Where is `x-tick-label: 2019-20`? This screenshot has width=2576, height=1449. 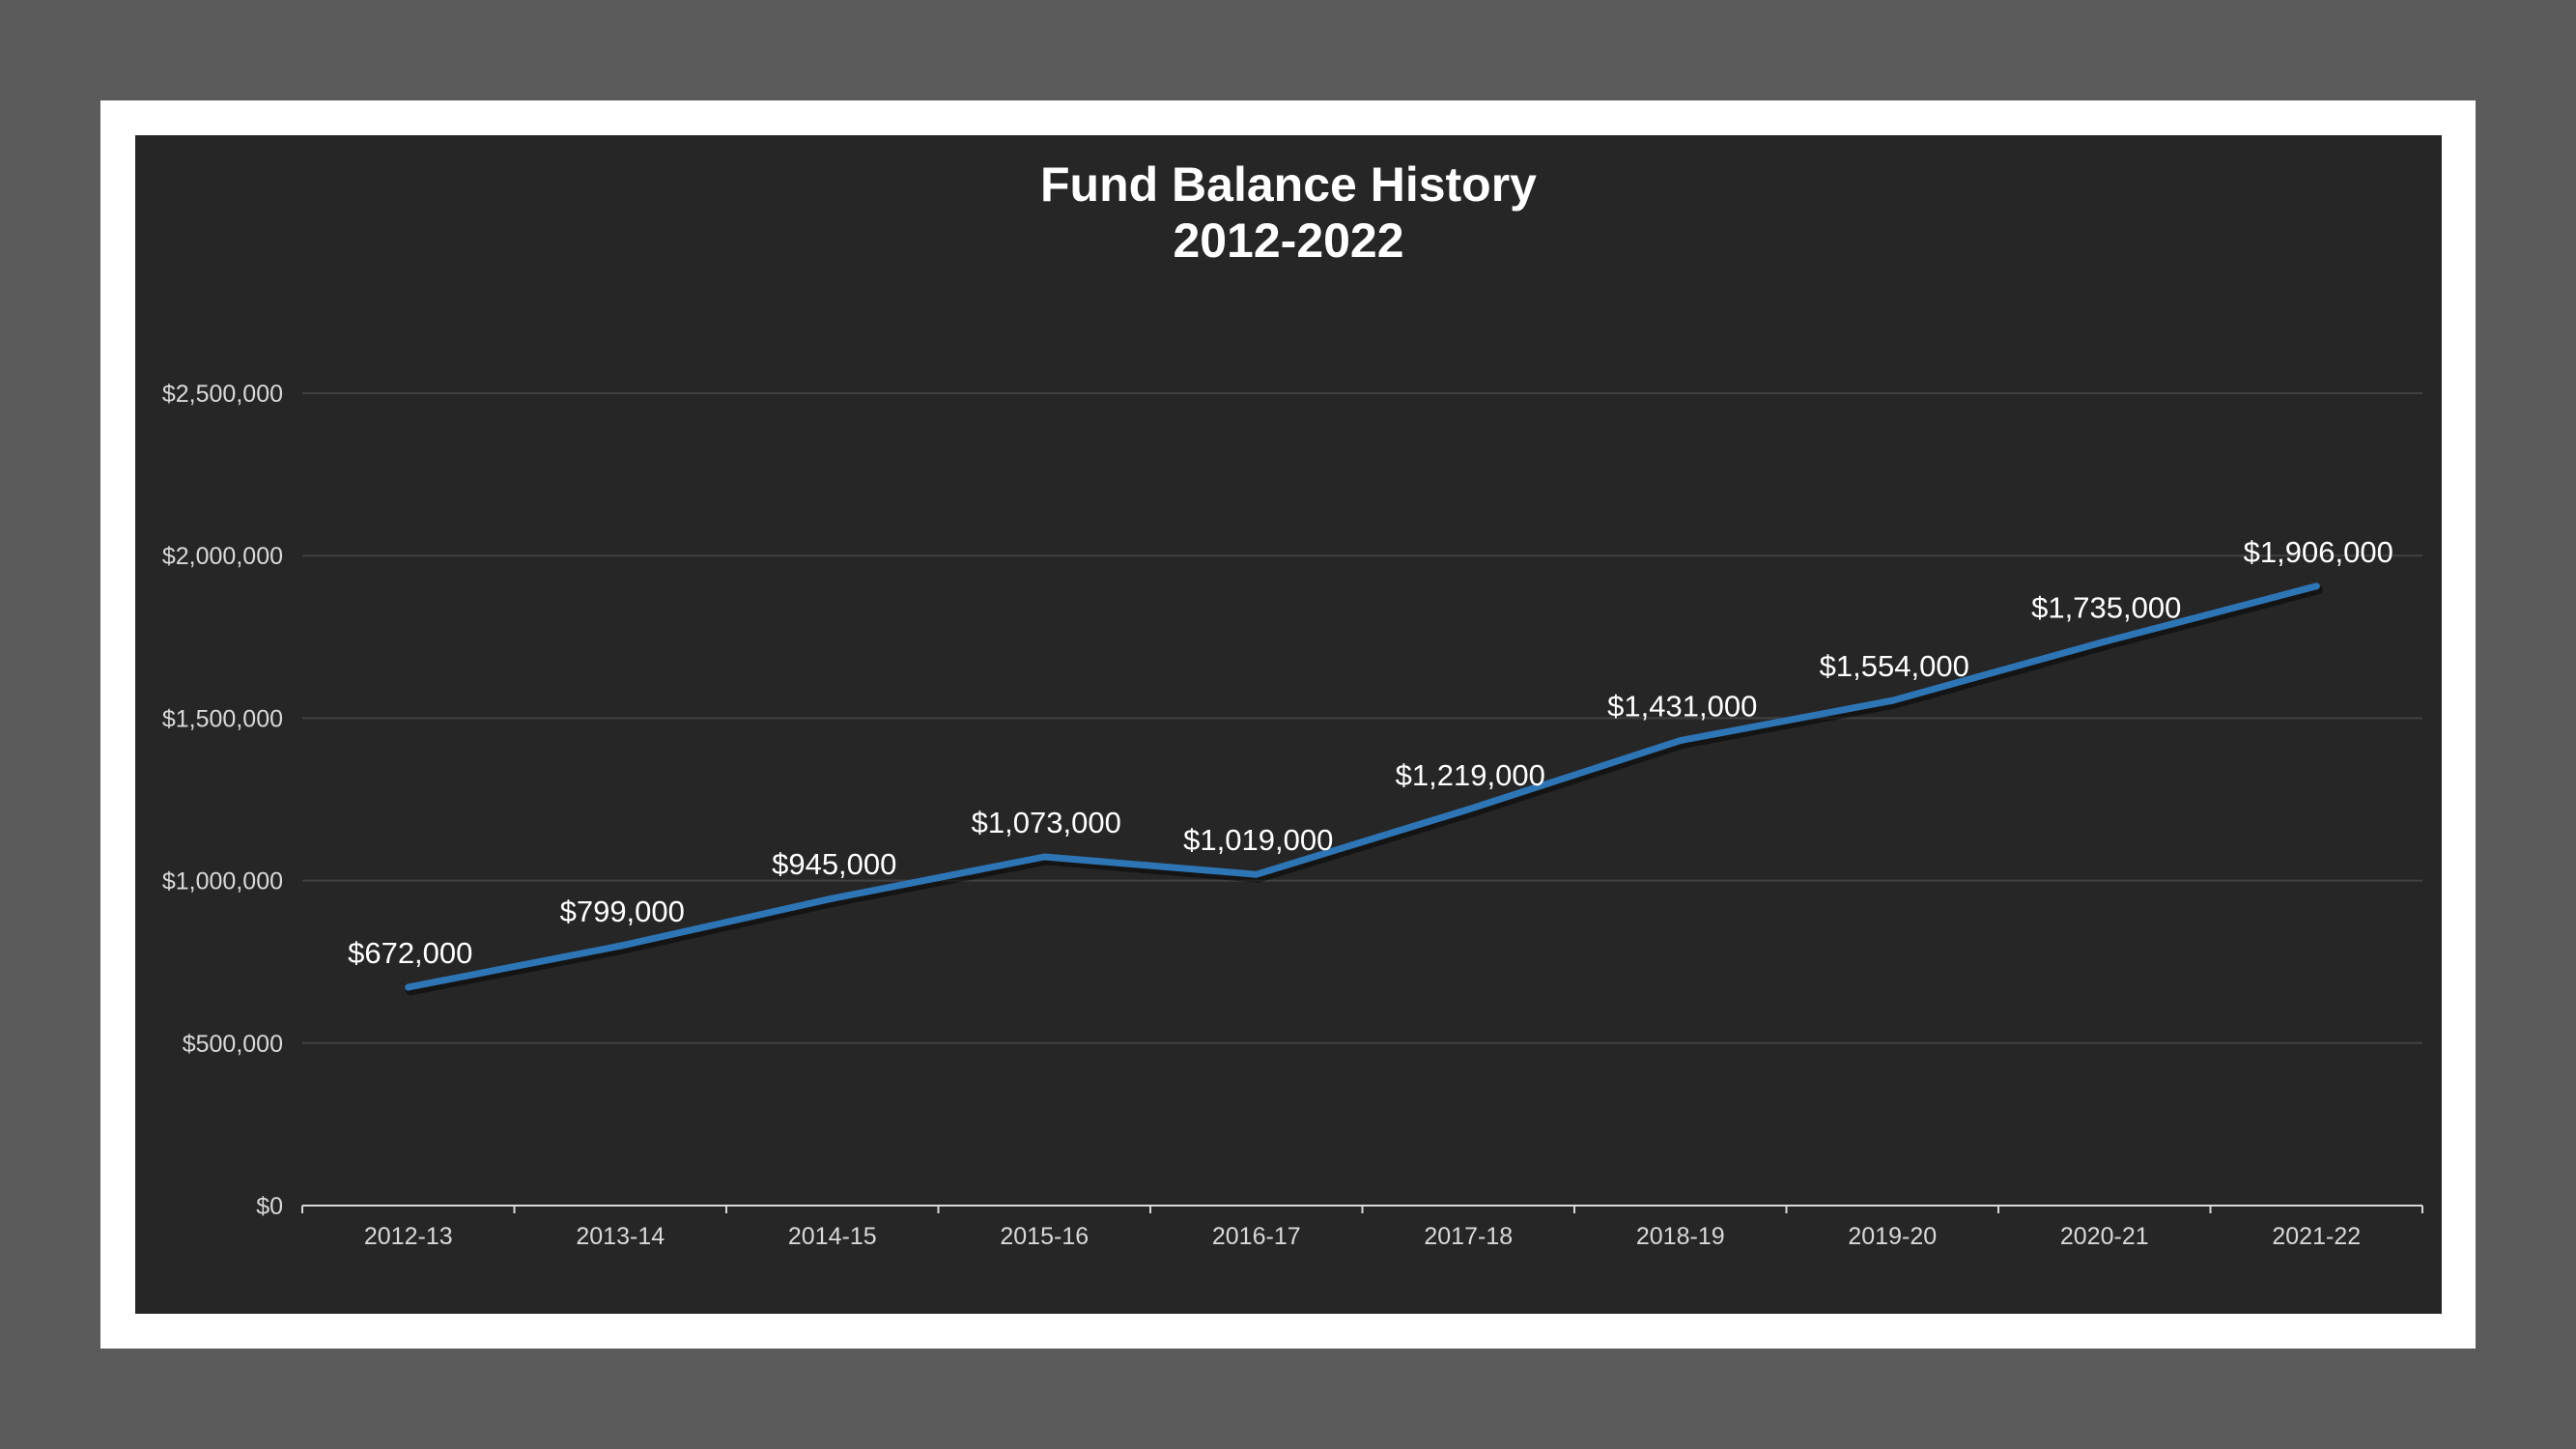 x-tick-label: 2019-20 is located at coordinates (1892, 1236).